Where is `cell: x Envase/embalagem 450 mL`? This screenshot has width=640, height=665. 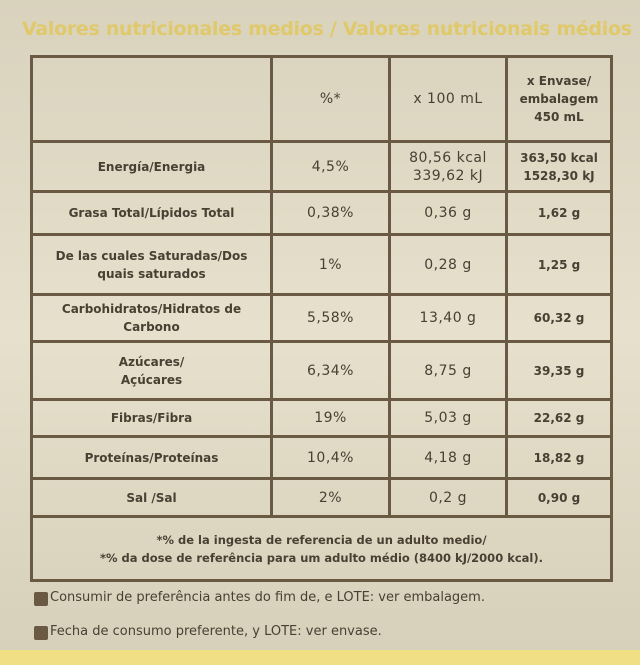 cell: x Envase/embalagem 450 mL is located at coordinates (559, 99).